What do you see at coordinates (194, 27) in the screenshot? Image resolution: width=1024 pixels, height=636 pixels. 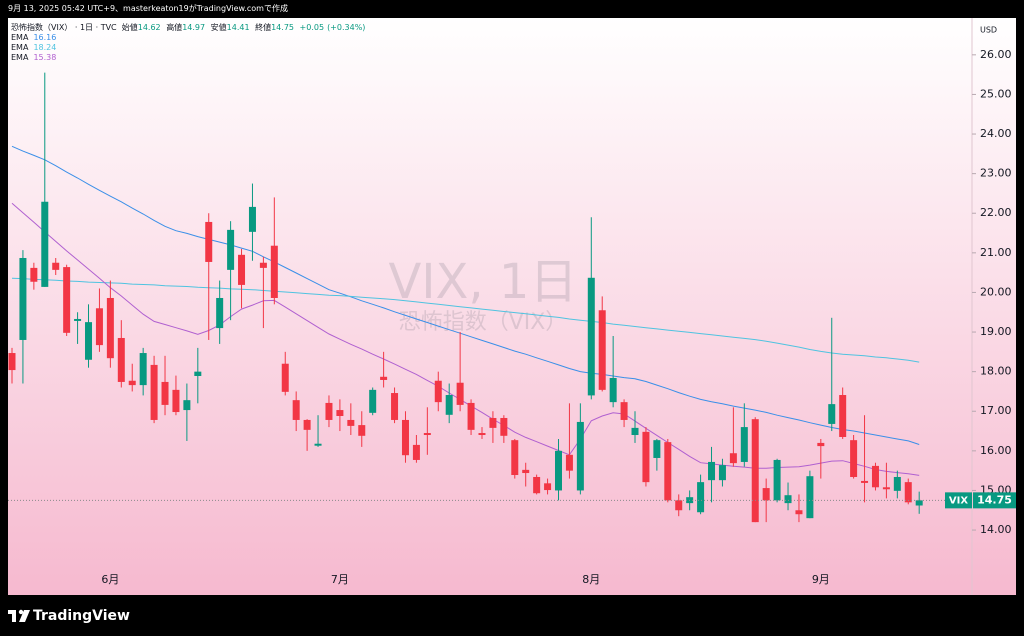 I see `high-value: 14.97` at bounding box center [194, 27].